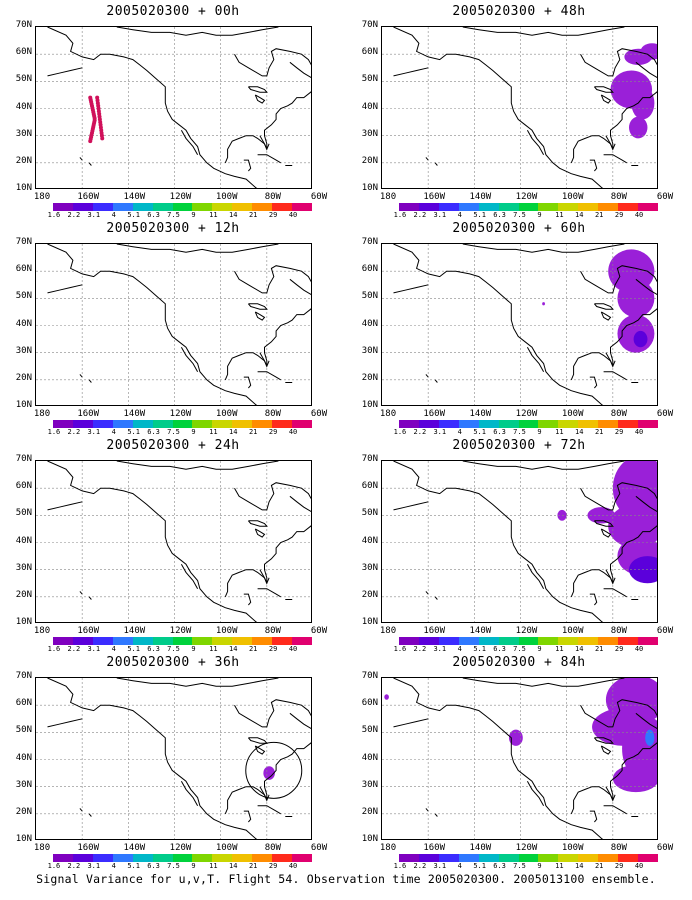  What do you see at coordinates (173, 11) in the screenshot?
I see `panel-title: 2005020300 + 00h` at bounding box center [173, 11].